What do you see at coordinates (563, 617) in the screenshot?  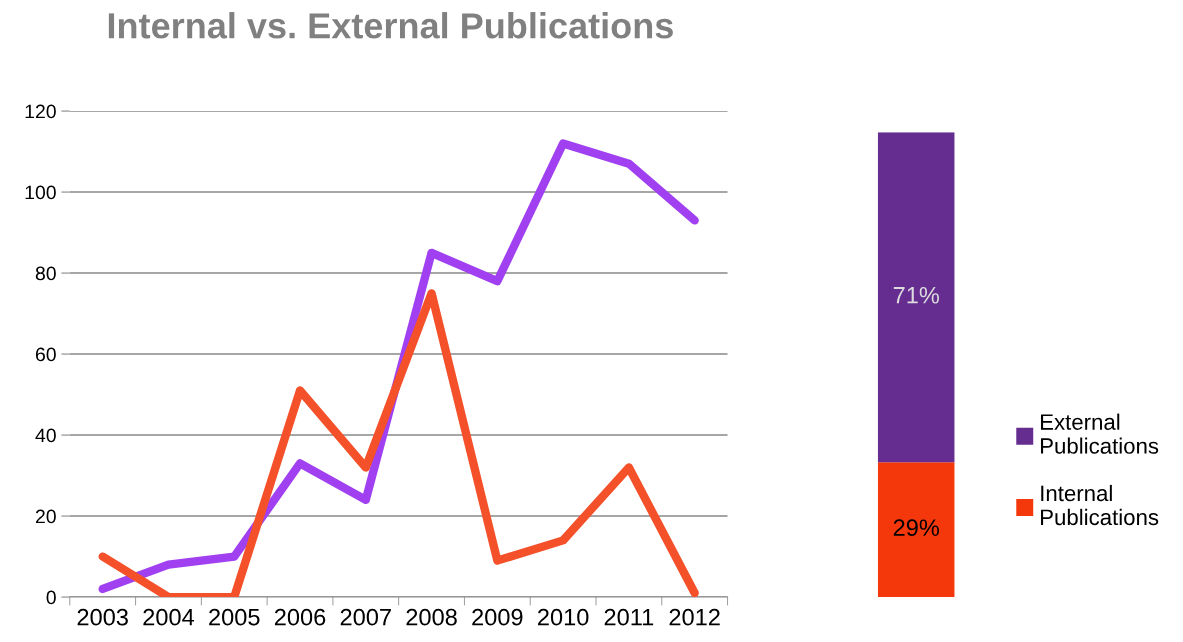 I see `x-tick-label: 2010` at bounding box center [563, 617].